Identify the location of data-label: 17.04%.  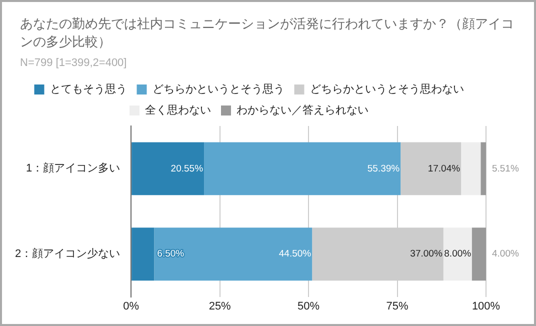
(444, 168).